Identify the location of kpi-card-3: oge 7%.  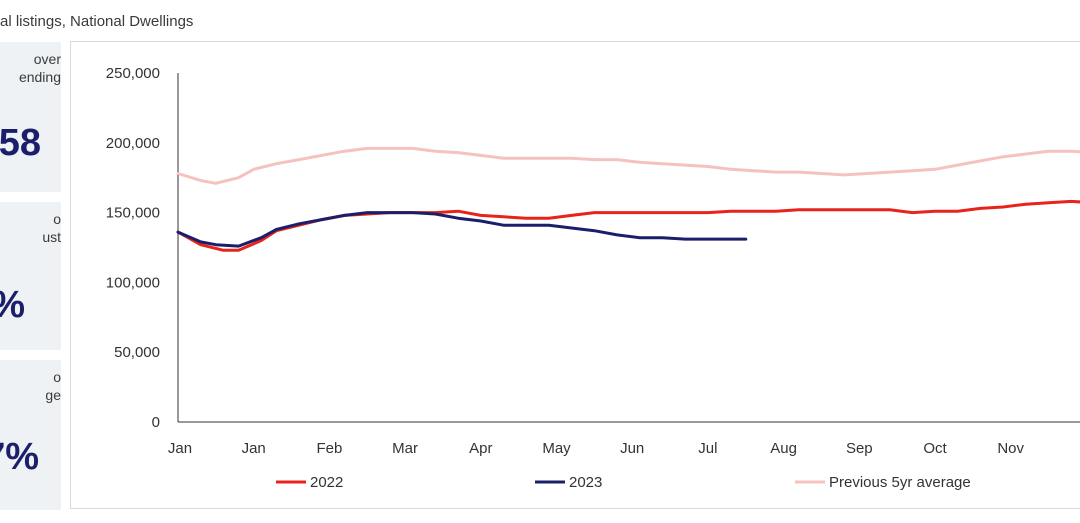
(30, 435).